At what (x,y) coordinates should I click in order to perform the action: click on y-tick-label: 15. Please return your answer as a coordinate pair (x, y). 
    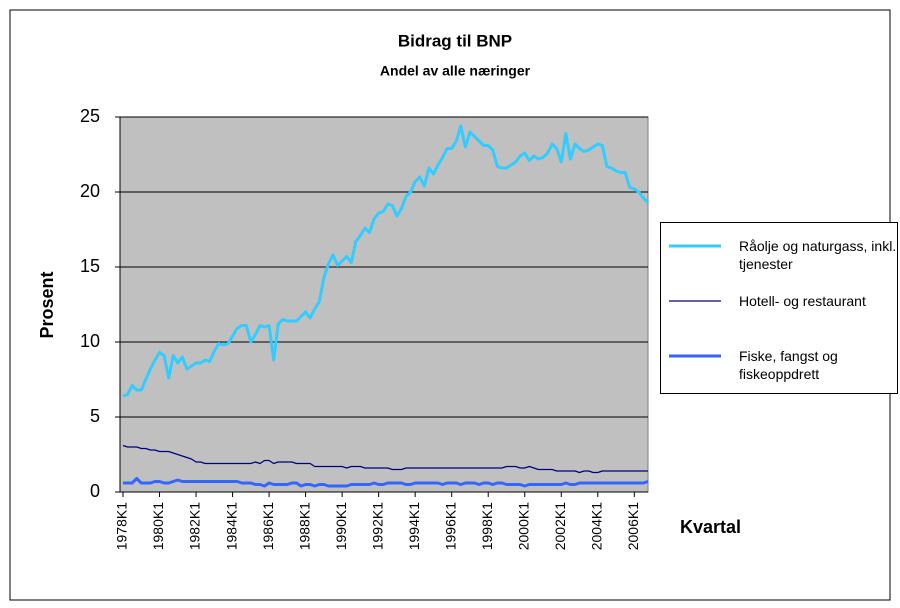
    Looking at the image, I should click on (90, 266).